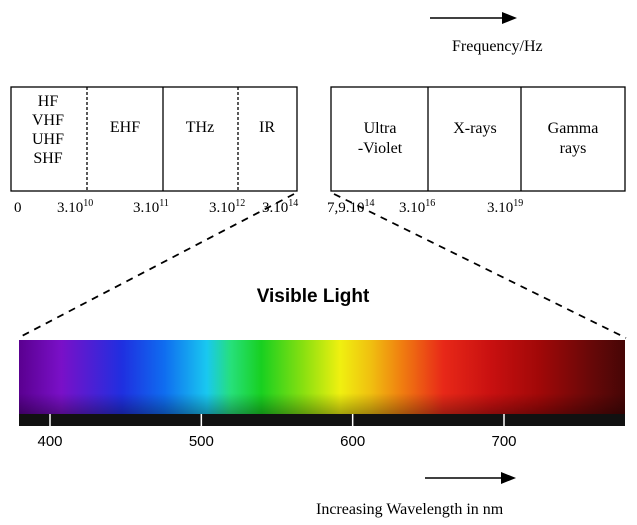 The image size is (637, 525). What do you see at coordinates (313, 296) in the screenshot?
I see `visible-light-title: Visible Light` at bounding box center [313, 296].